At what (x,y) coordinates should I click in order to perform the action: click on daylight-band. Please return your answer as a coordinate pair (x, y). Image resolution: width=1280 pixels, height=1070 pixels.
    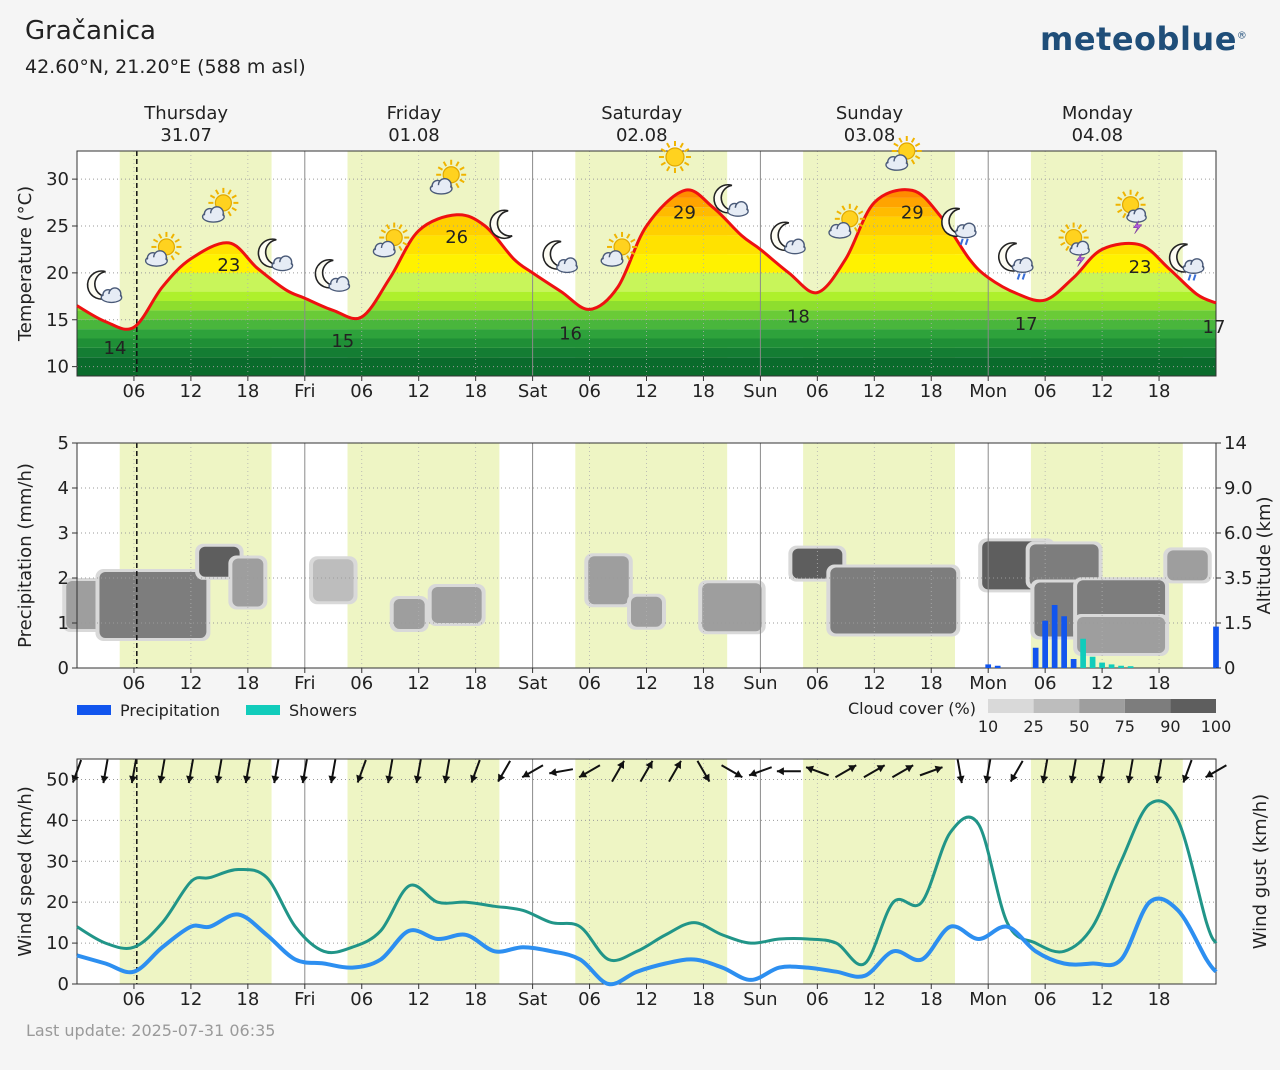
    Looking at the image, I should click on (651, 871).